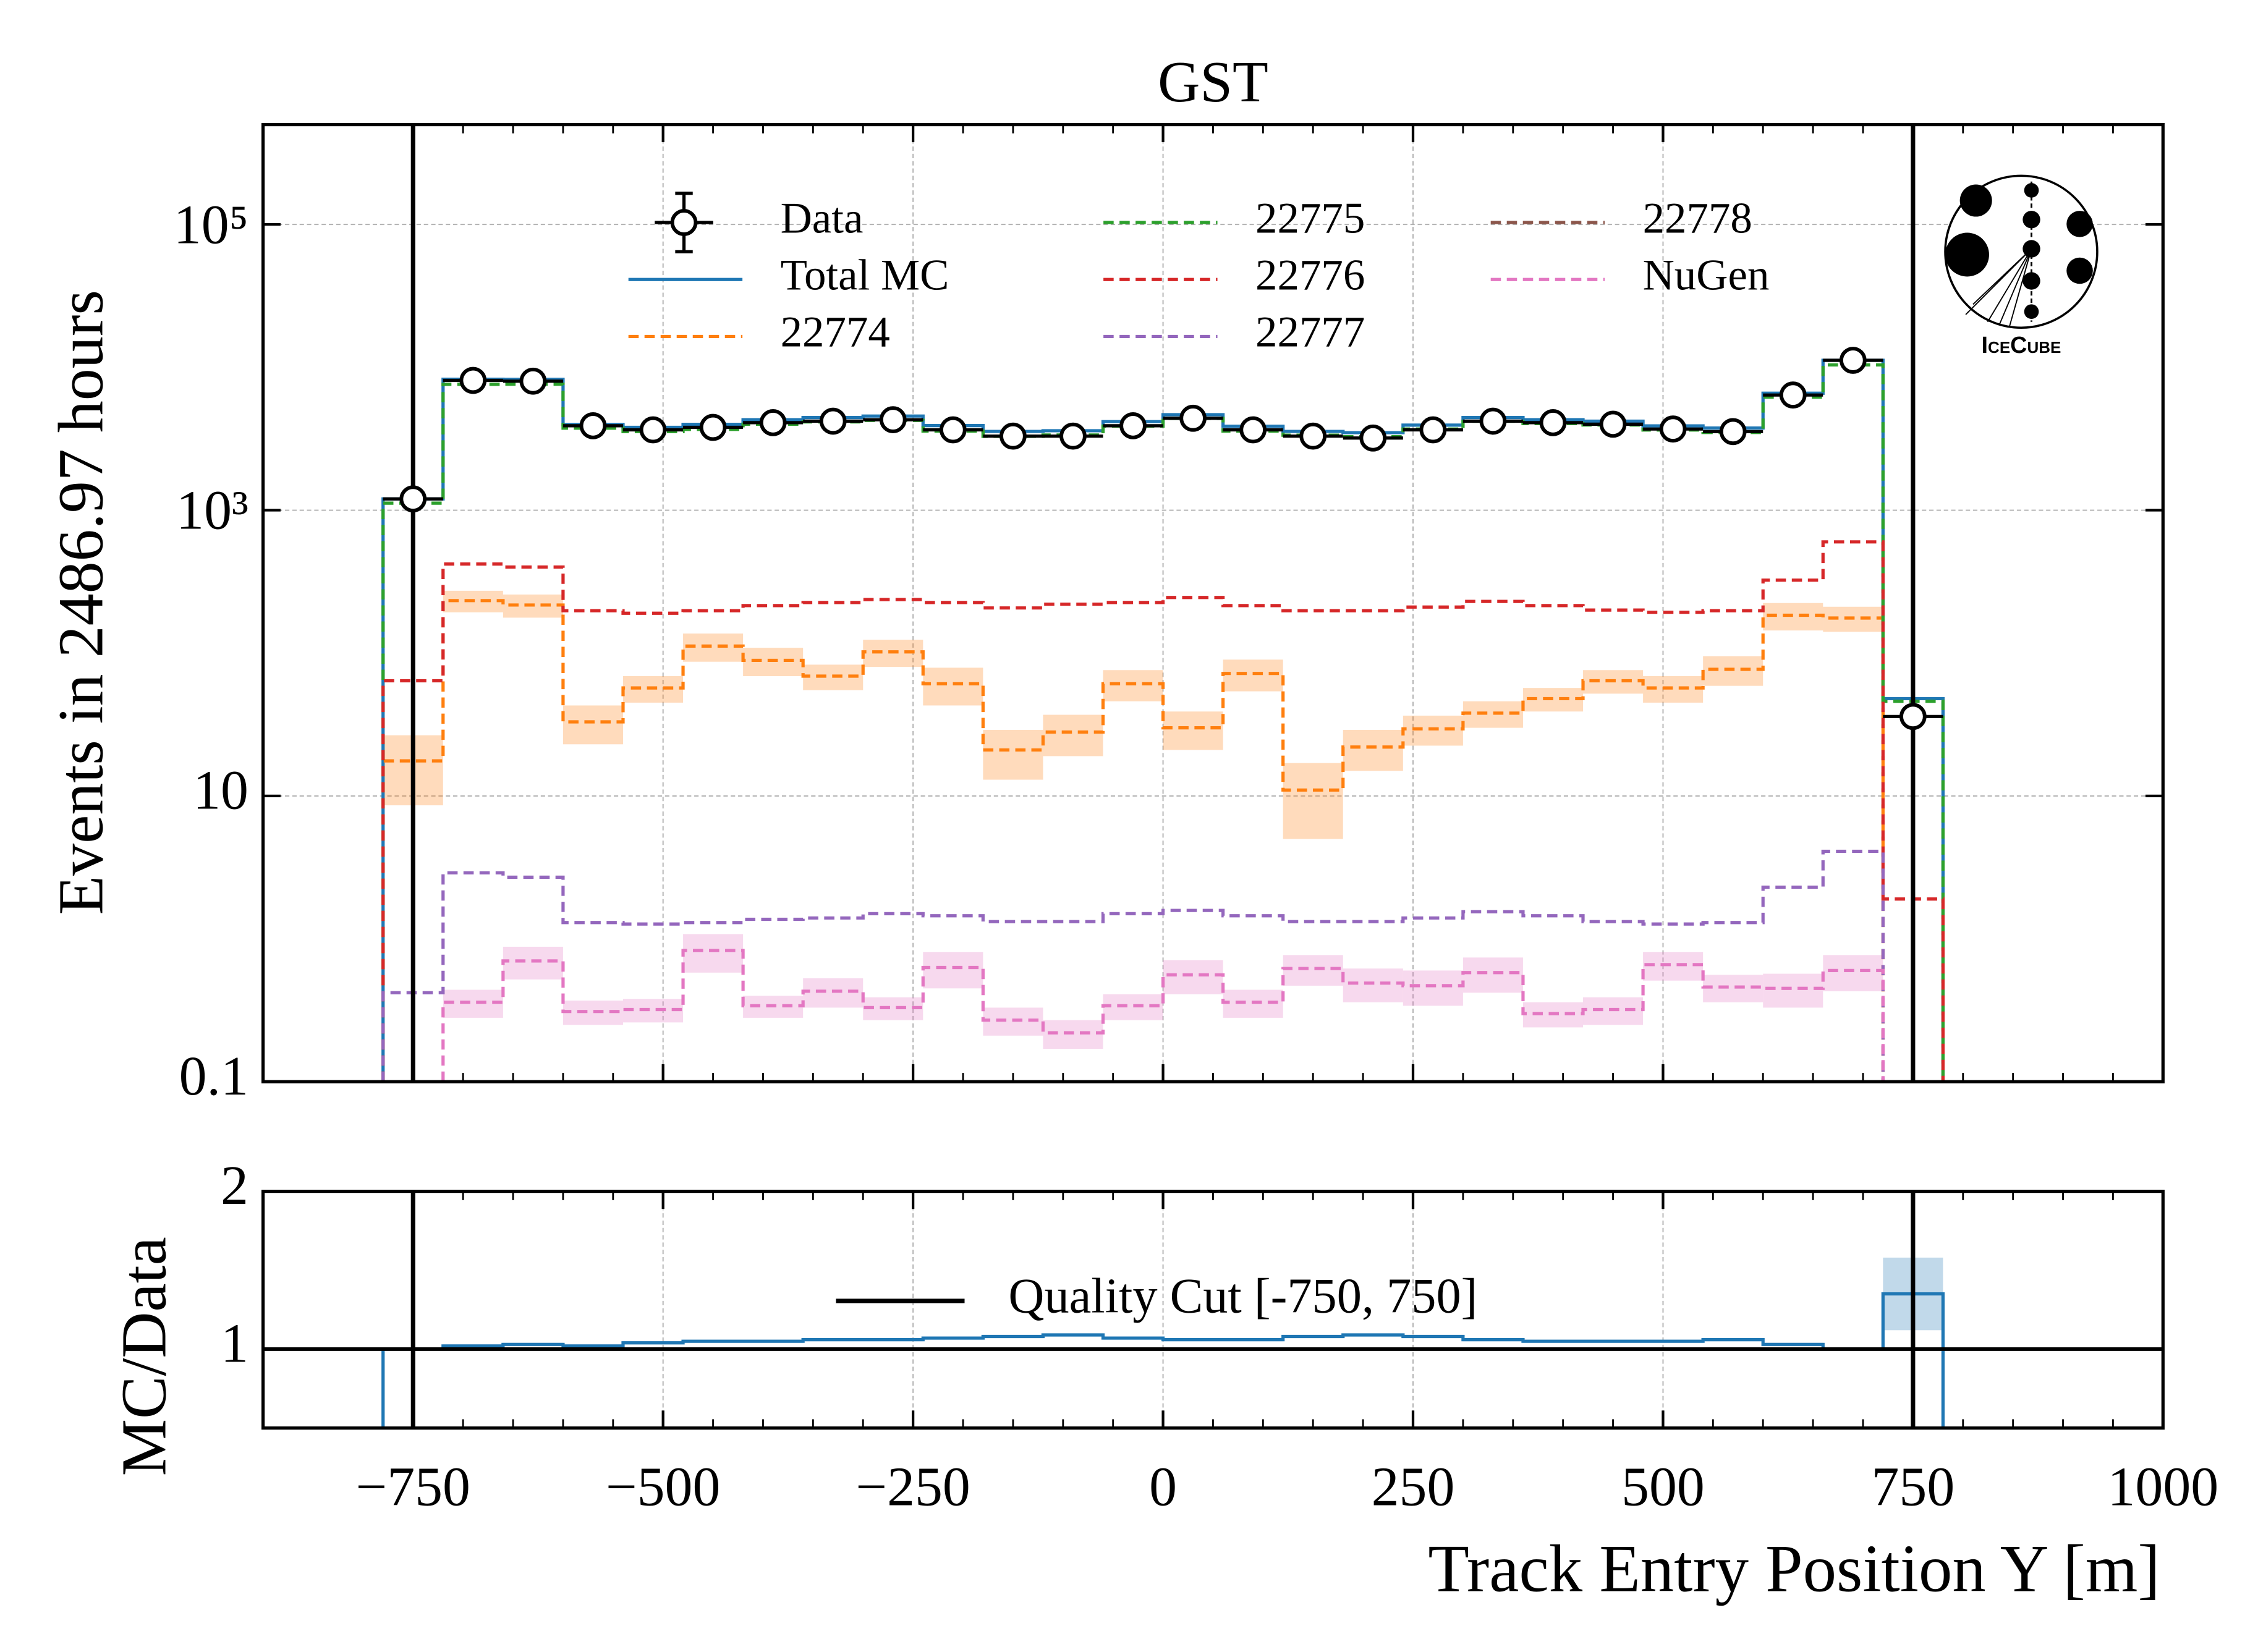 The height and width of the screenshot is (1652, 2258). I want to click on x-tick-label: 500, so click(1663, 1486).